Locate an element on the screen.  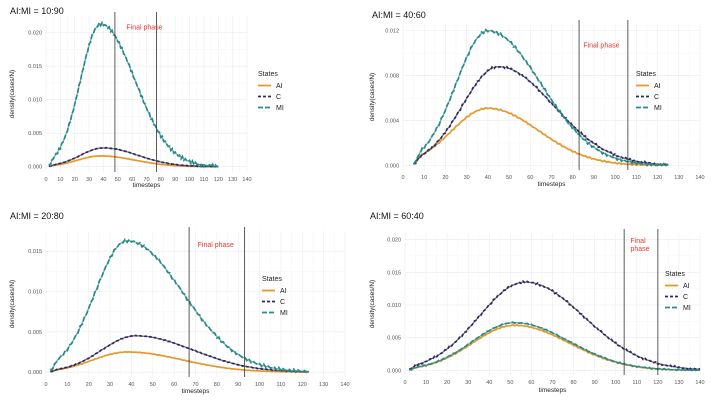
series-line-mi is located at coordinates (133, 94).